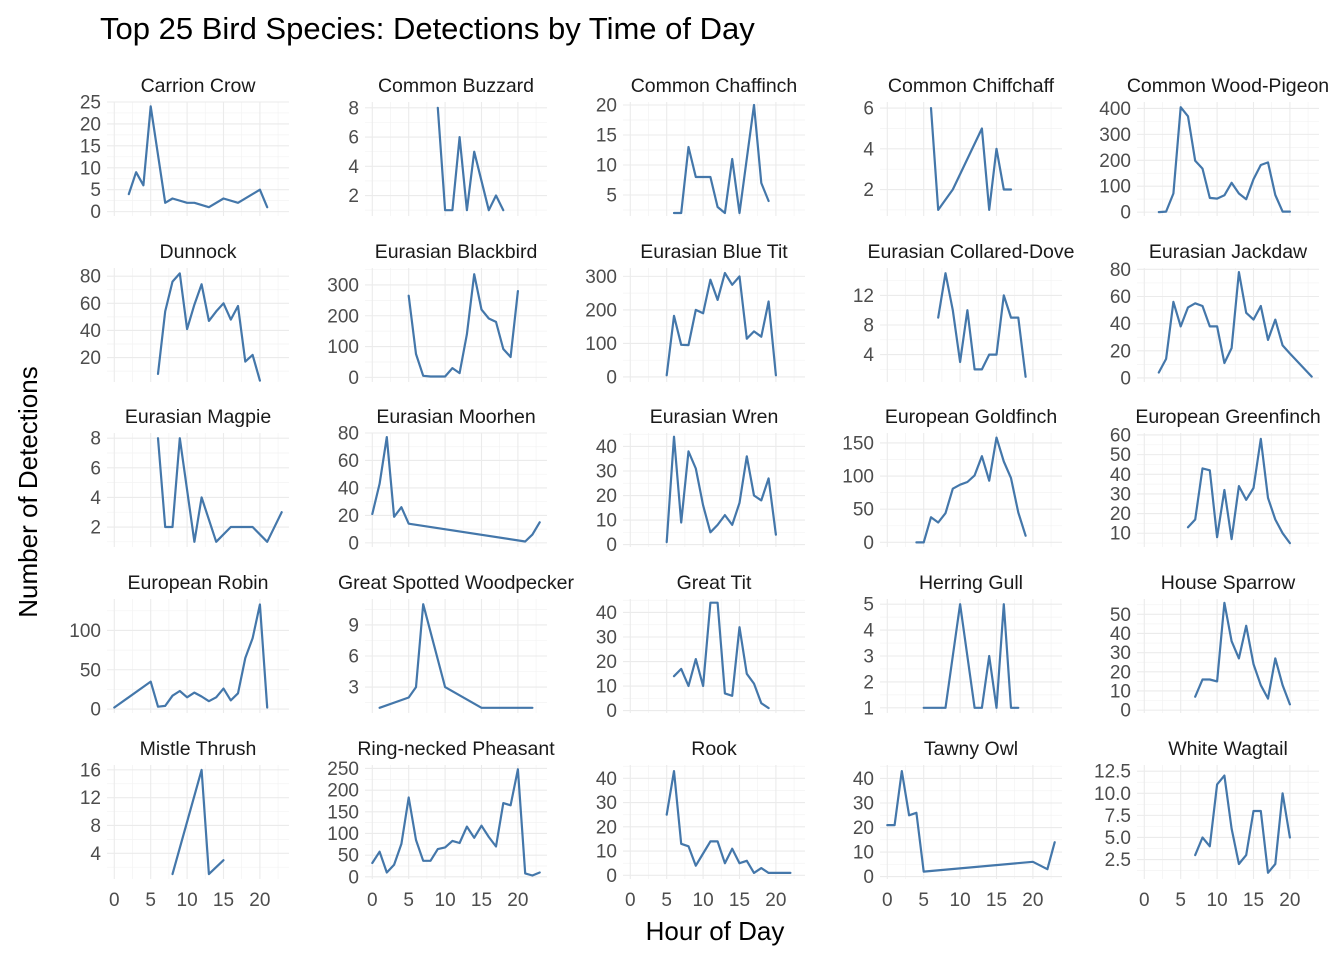 The image size is (1344, 960). I want to click on panel-title: Rook, so click(714, 749).